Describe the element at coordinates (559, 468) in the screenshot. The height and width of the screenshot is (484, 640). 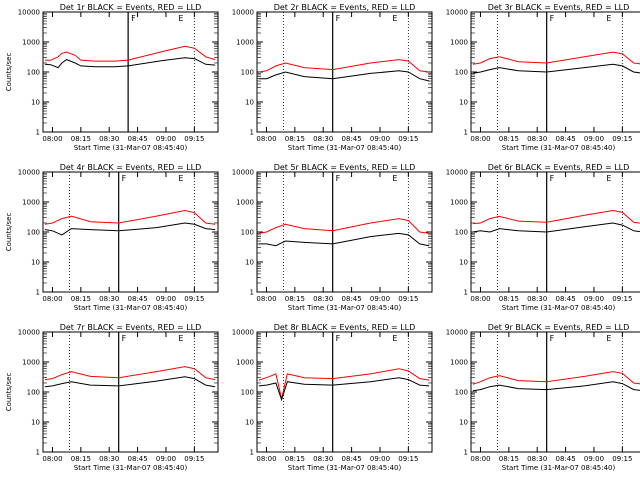
I see `x-axis-label-9: Start Time (31-Mar-07 08:45:40)` at that location.